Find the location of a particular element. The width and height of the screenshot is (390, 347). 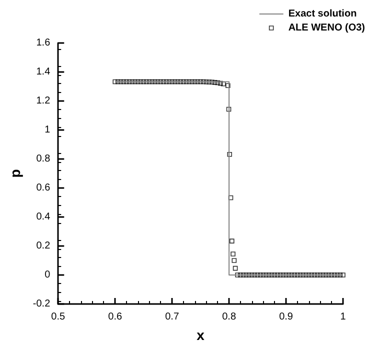

x-axis-title: x is located at coordinates (200, 335).